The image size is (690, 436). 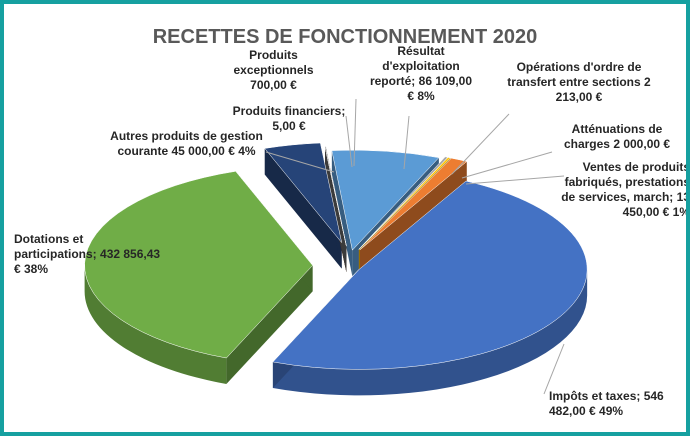 I want to click on value-label: 45 000,00 € 4%, so click(x=213, y=151).